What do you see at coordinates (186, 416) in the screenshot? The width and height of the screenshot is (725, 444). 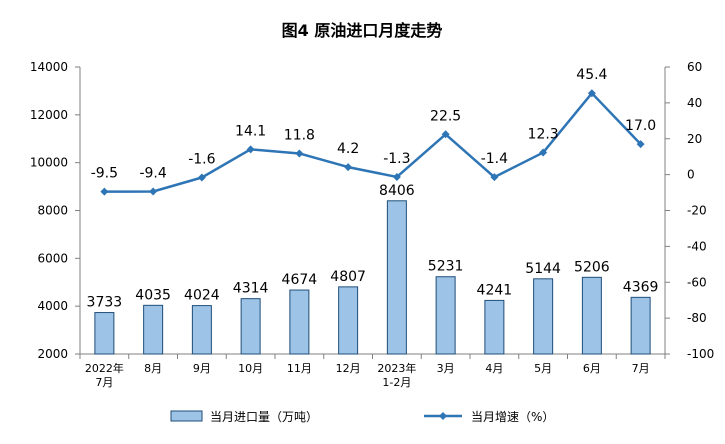 I see `legend-bar-swatch` at bounding box center [186, 416].